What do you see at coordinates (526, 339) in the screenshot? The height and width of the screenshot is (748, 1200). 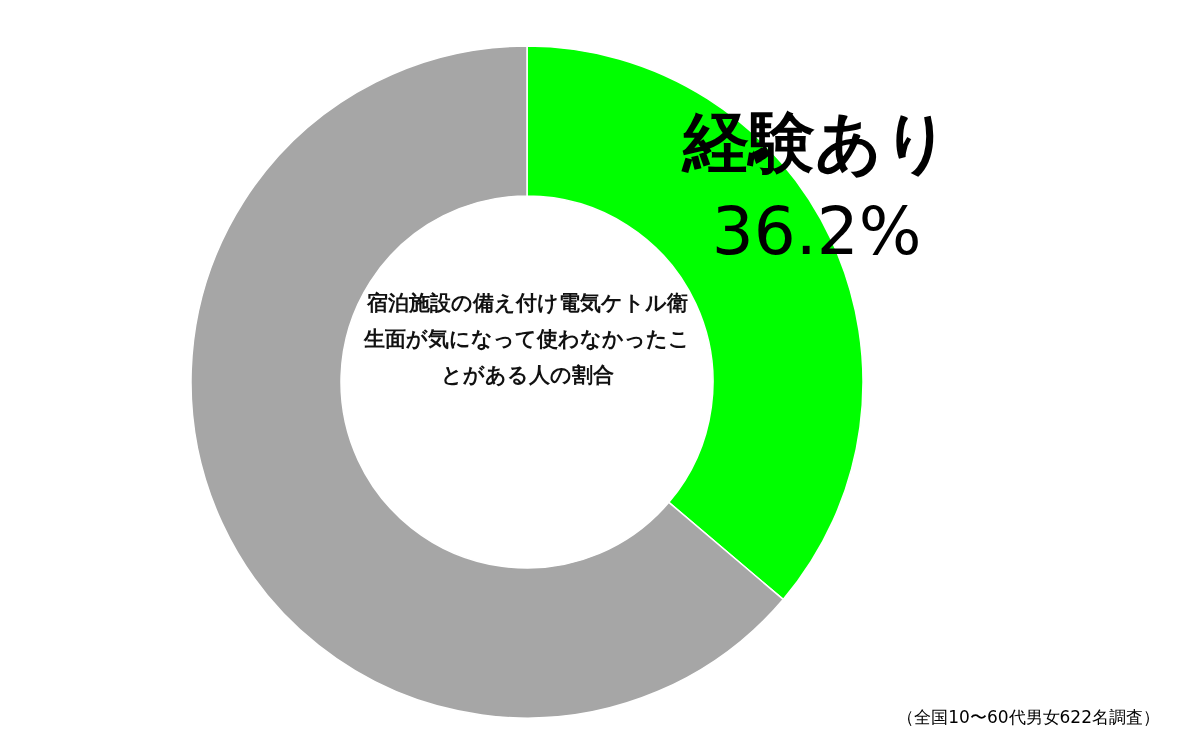 I see `text: 宿泊施設の備え付け電気ケトル衛生面が気になって使わなかったことがある人の割合` at bounding box center [526, 339].